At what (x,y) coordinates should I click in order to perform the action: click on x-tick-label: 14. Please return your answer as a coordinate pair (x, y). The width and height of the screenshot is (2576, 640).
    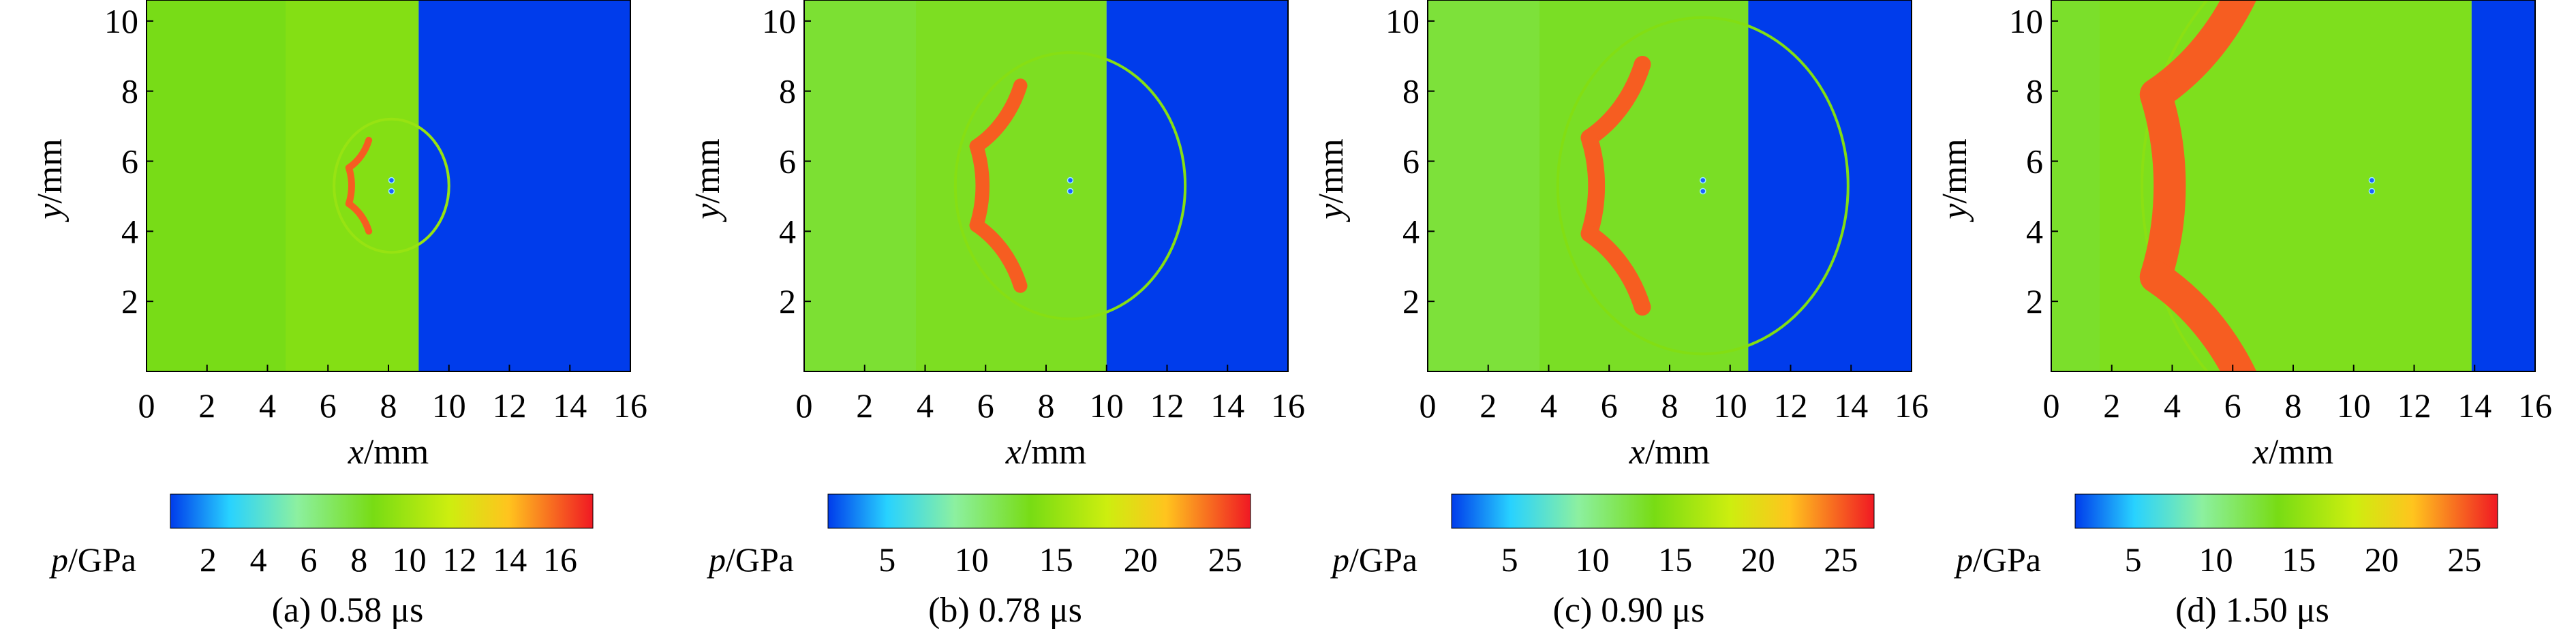
    Looking at the image, I should click on (2474, 406).